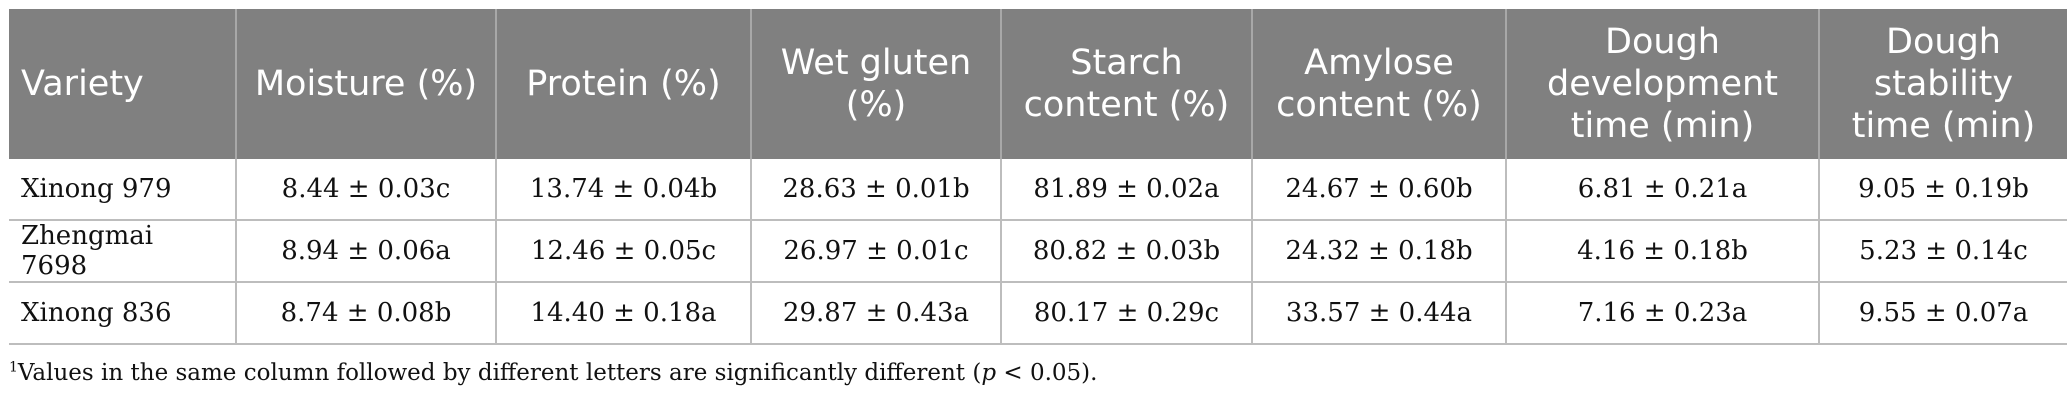 The height and width of the screenshot is (401, 2068). What do you see at coordinates (366, 84) in the screenshot?
I see `column-header-moisture: Moisture (%)` at bounding box center [366, 84].